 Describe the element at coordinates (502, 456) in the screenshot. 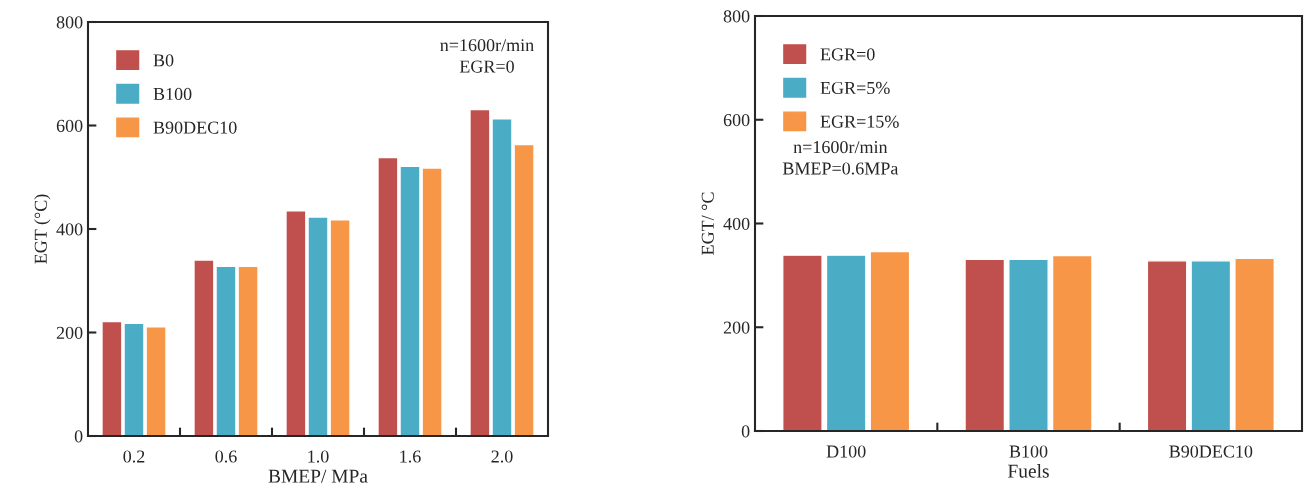

I see `x-tick-label: 2.0` at that location.